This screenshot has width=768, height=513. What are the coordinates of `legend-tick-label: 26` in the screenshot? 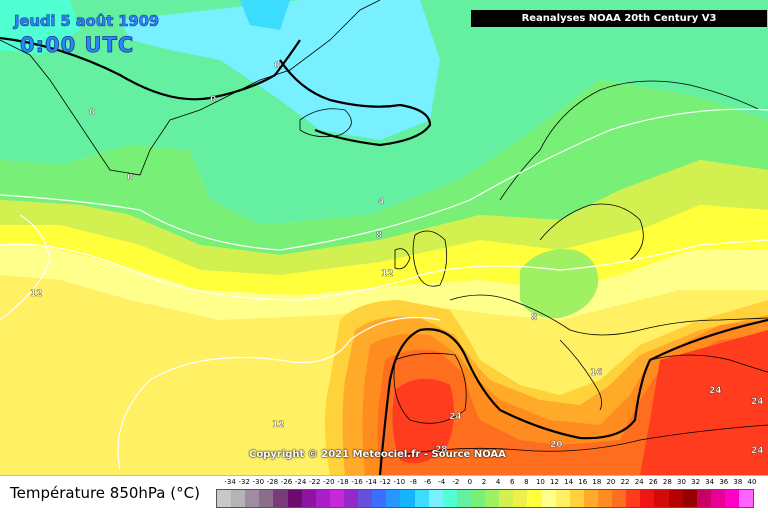 It's located at (653, 482).